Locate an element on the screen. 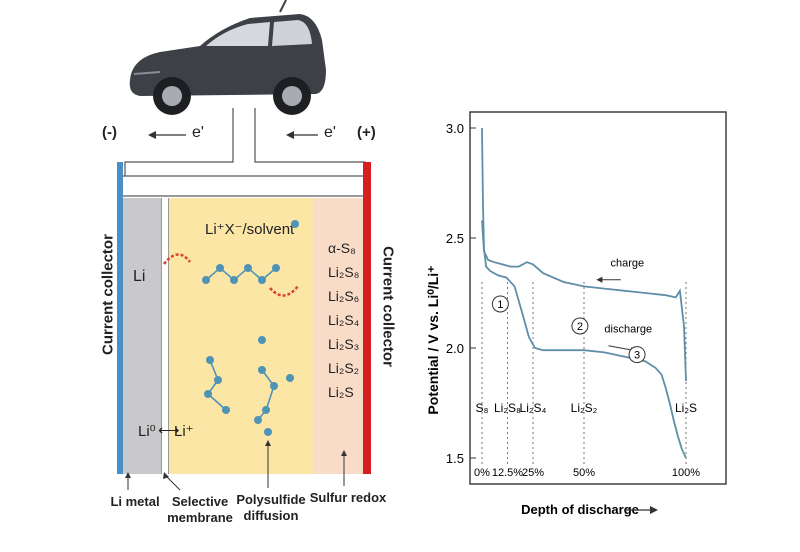 This screenshot has height=552, width=800. region-label: 2 is located at coordinates (580, 327).